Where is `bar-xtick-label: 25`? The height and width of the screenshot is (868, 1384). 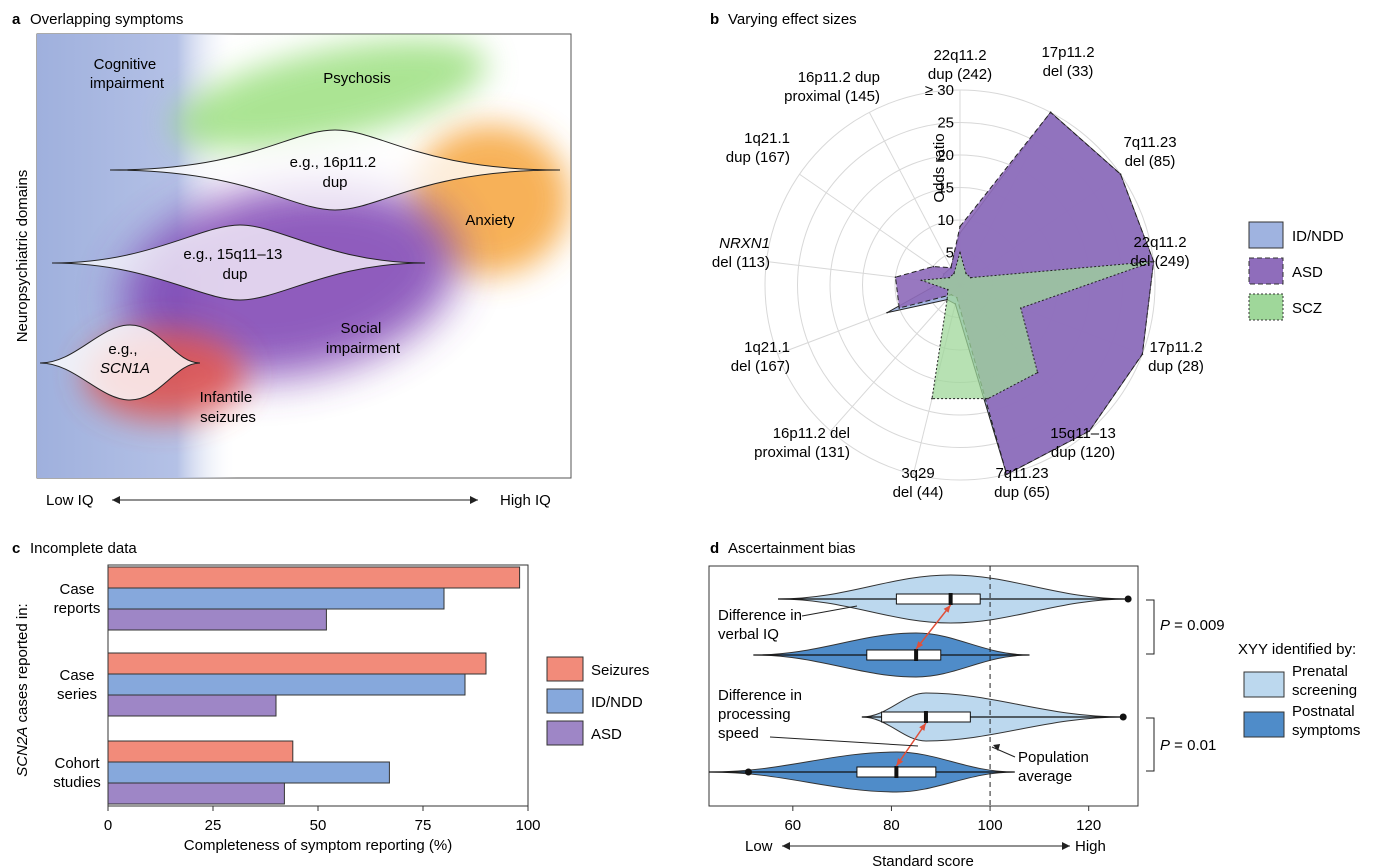 bar-xtick-label: 25 is located at coordinates (213, 825).